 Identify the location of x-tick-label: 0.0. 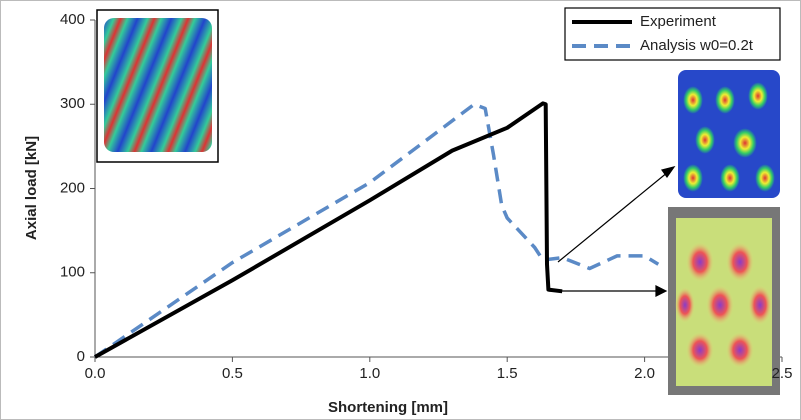
(95, 373).